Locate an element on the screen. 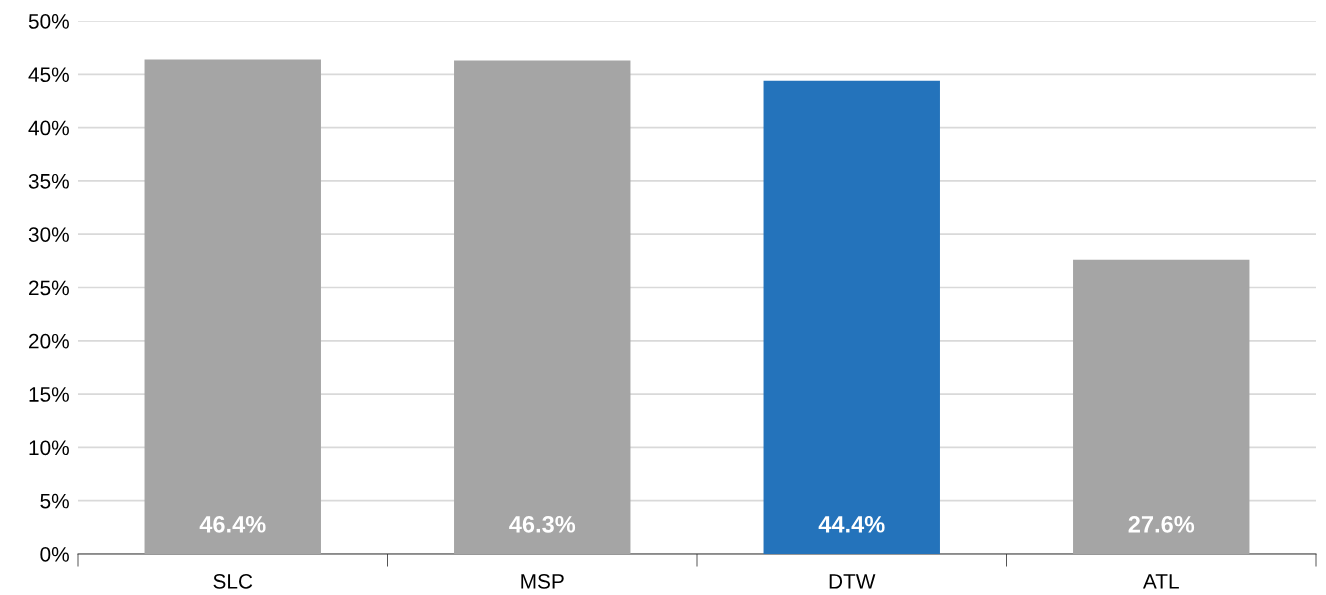 This screenshot has width=1326, height=595. y-tick-label: 30% is located at coordinates (48, 234).